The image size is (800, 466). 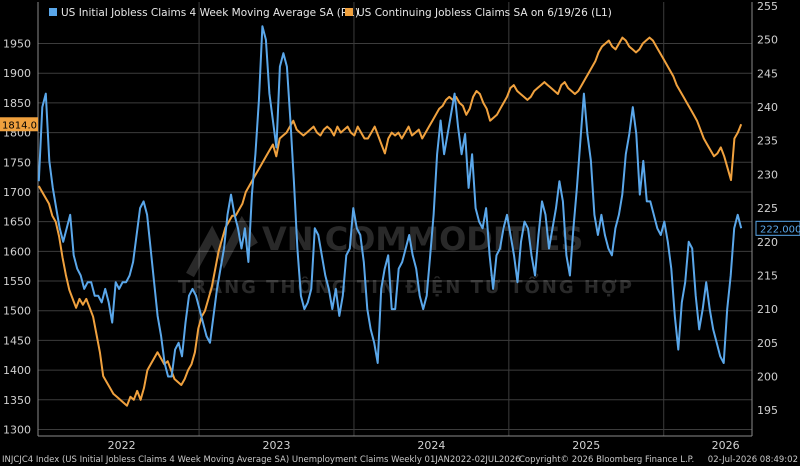 I want to click on right-tick-label: 225, so click(x=767, y=208).